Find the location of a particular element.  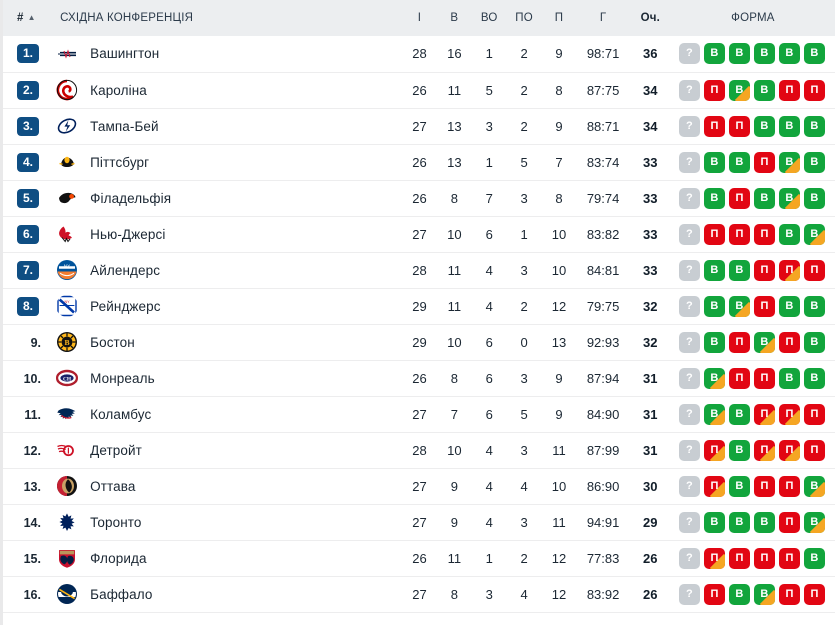

table-row: 10. CH Монреаль 26 8 6 3 9 87:94 31? В П П В В is located at coordinates (419, 378).